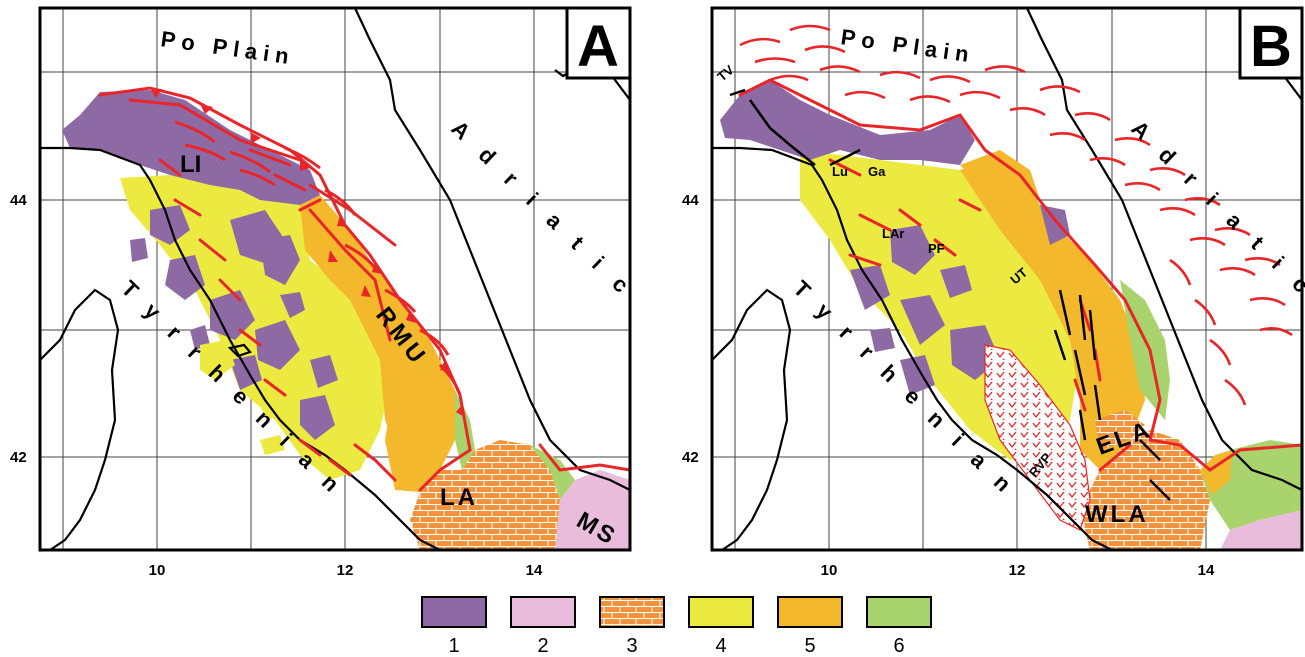 The image size is (1305, 657). Describe the element at coordinates (877, 171) in the screenshot. I see `label-ga: Ga` at that location.